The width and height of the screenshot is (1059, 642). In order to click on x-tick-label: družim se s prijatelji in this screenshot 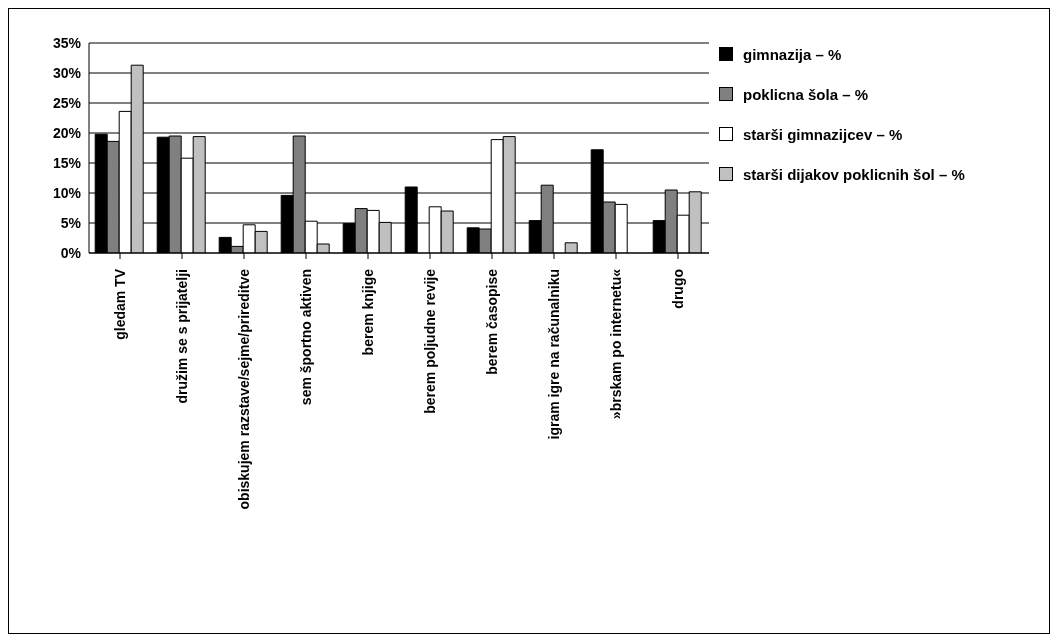, I will do `click(182, 336)`.